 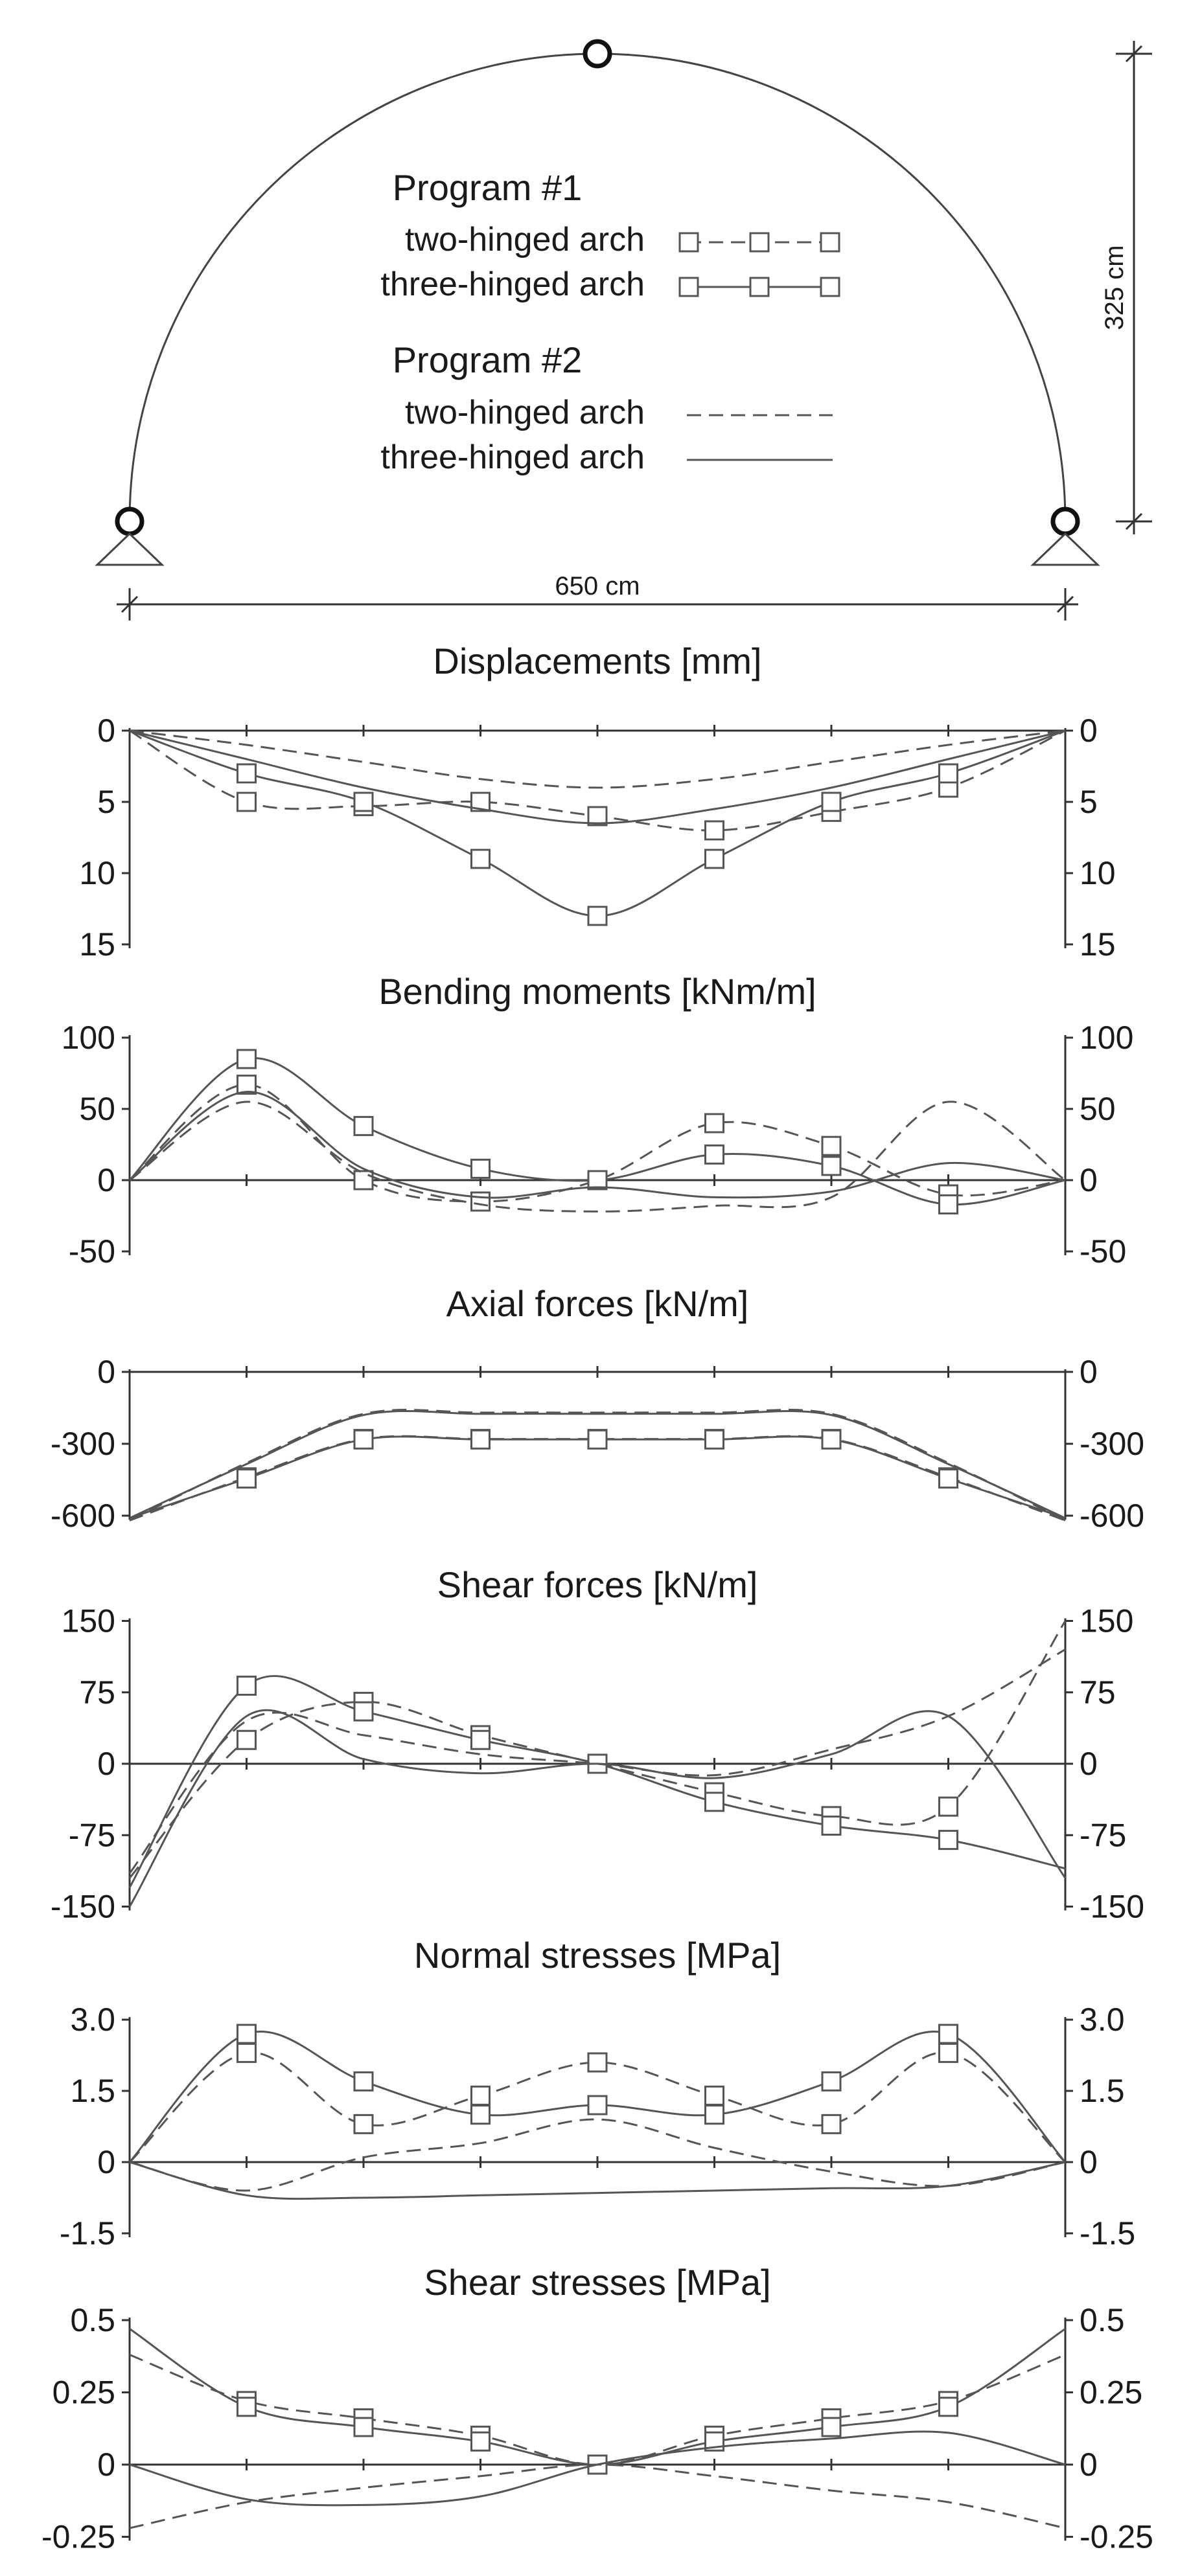 I want to click on y-tick-label-left: -150, so click(x=83, y=1907).